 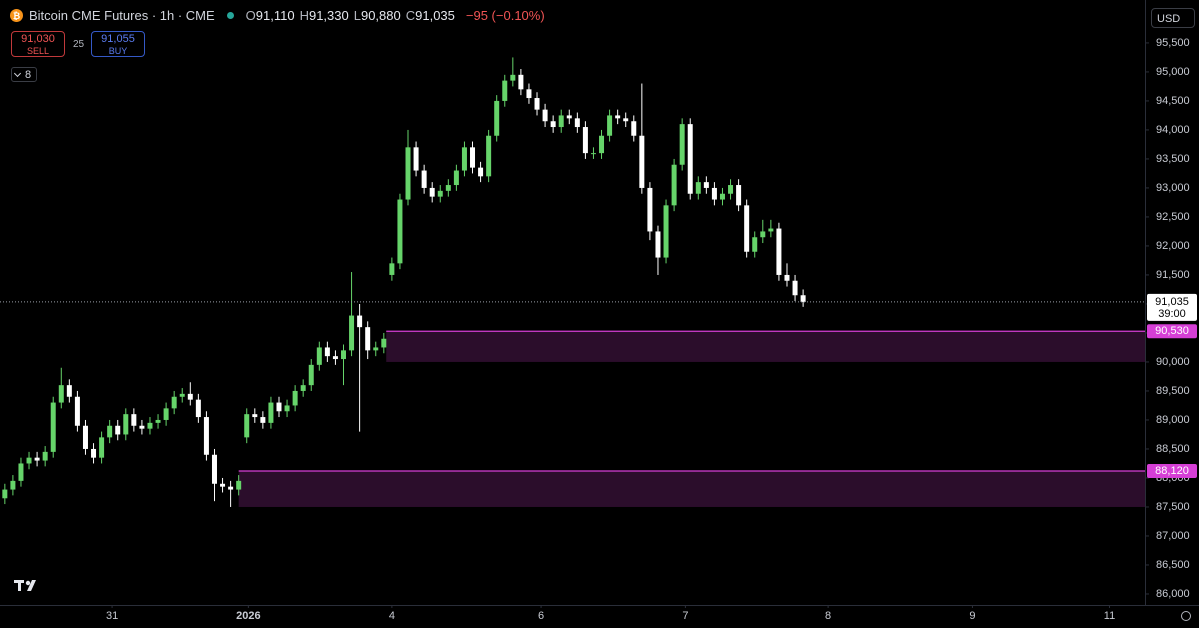 I want to click on last-price-label: 91,035, so click(x=1172, y=302).